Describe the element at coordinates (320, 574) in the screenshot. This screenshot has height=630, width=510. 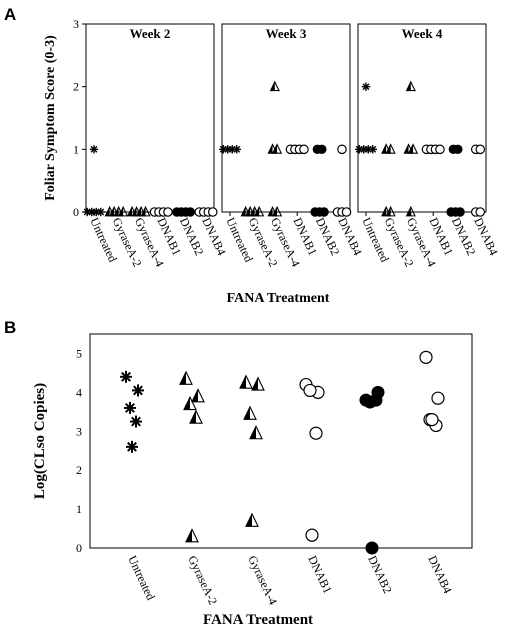
I see `panel-b-x-tick-label: DNAB1` at that location.